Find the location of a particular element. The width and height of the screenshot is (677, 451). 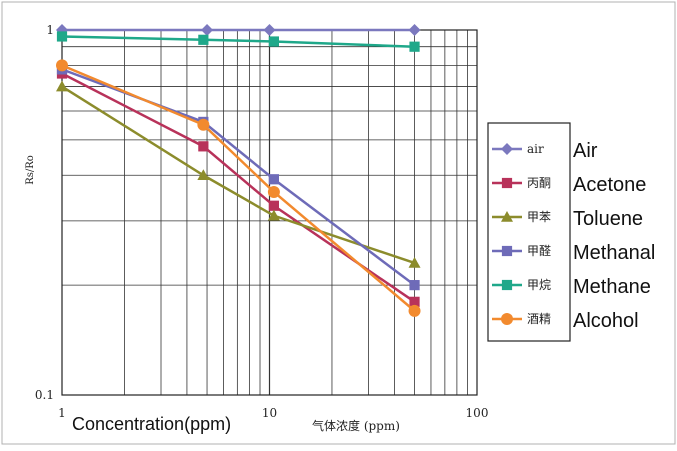

legend-box is located at coordinates (529, 232).